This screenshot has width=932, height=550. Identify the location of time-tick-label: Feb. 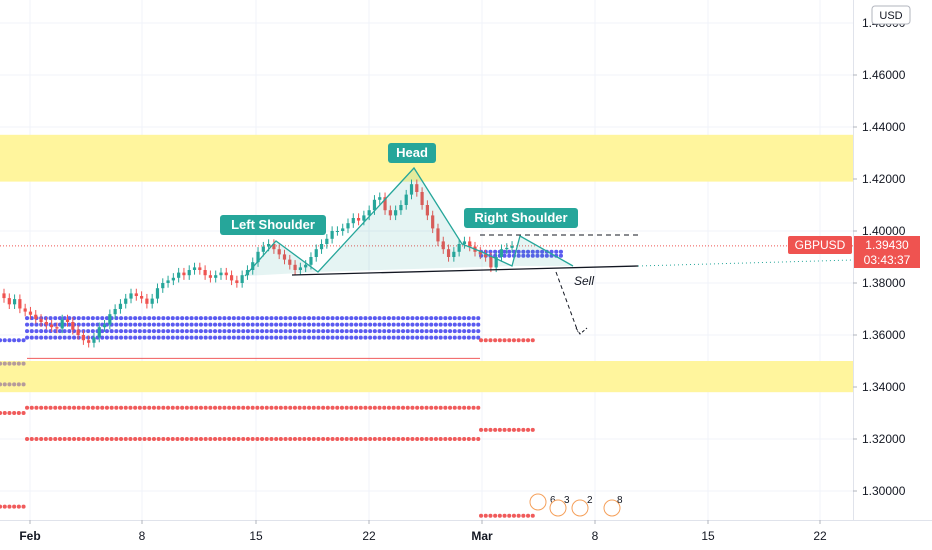
(29, 536).